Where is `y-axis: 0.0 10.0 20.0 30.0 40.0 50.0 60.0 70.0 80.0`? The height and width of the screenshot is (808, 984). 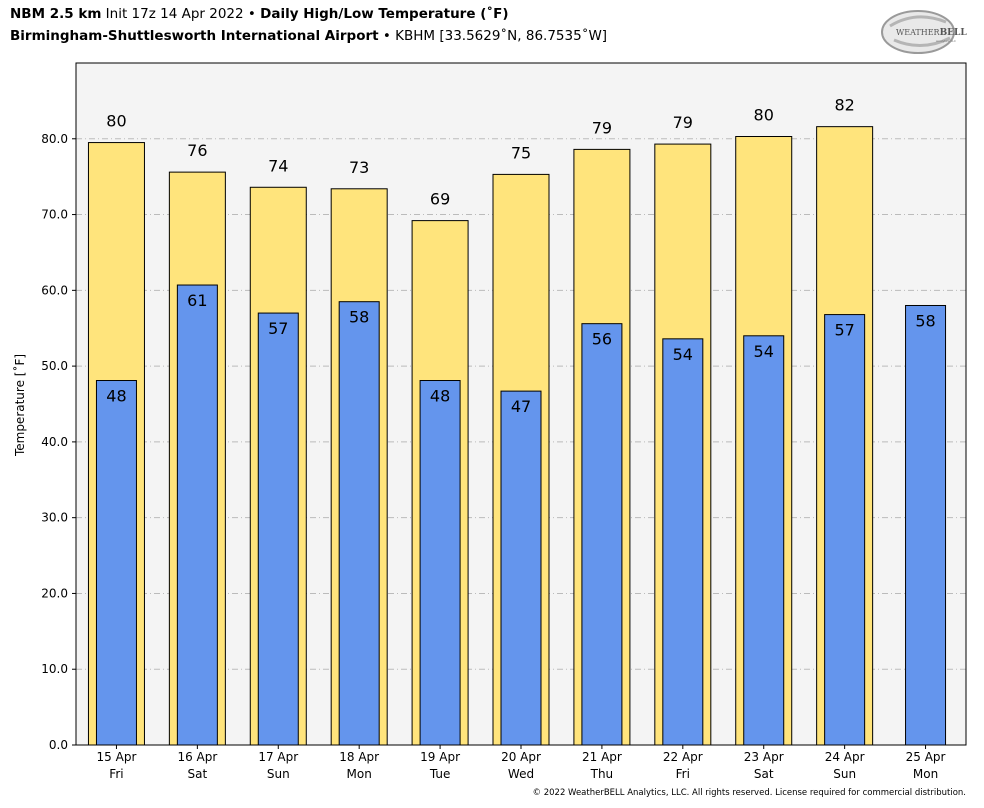 y-axis: 0.0 10.0 20.0 30.0 40.0 50.0 60.0 70.0 80.0 is located at coordinates (58, 442).